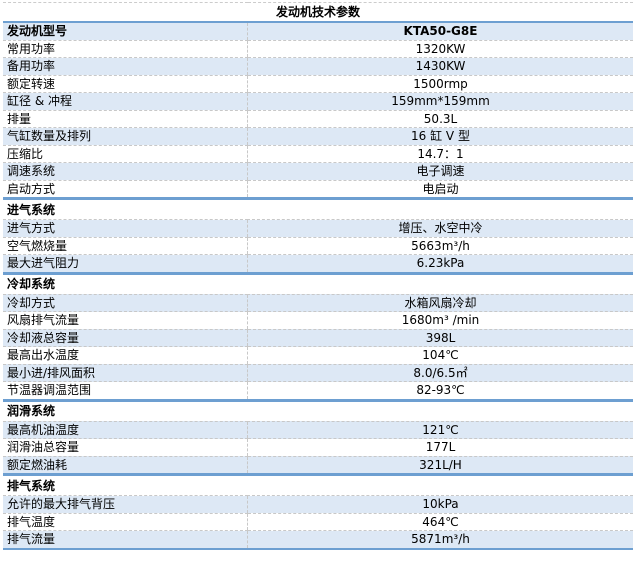 This screenshot has width=637, height=568. What do you see at coordinates (125, 246) in the screenshot?
I see `param-label: 空气燃烧量` at bounding box center [125, 246].